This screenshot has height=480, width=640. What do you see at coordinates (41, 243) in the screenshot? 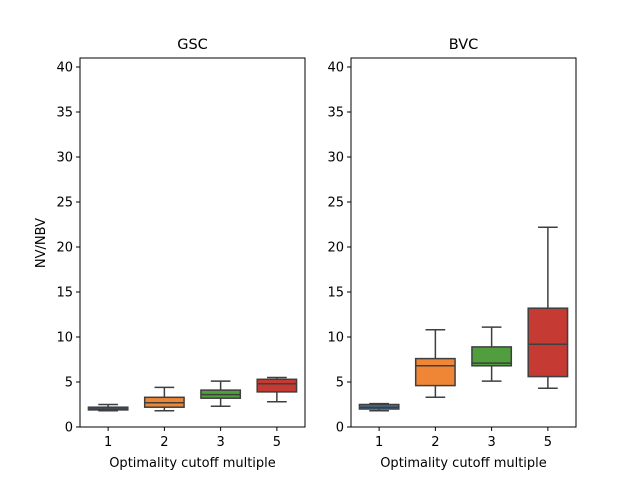
I see `y-axis-title: NV/NBV` at bounding box center [41, 243].